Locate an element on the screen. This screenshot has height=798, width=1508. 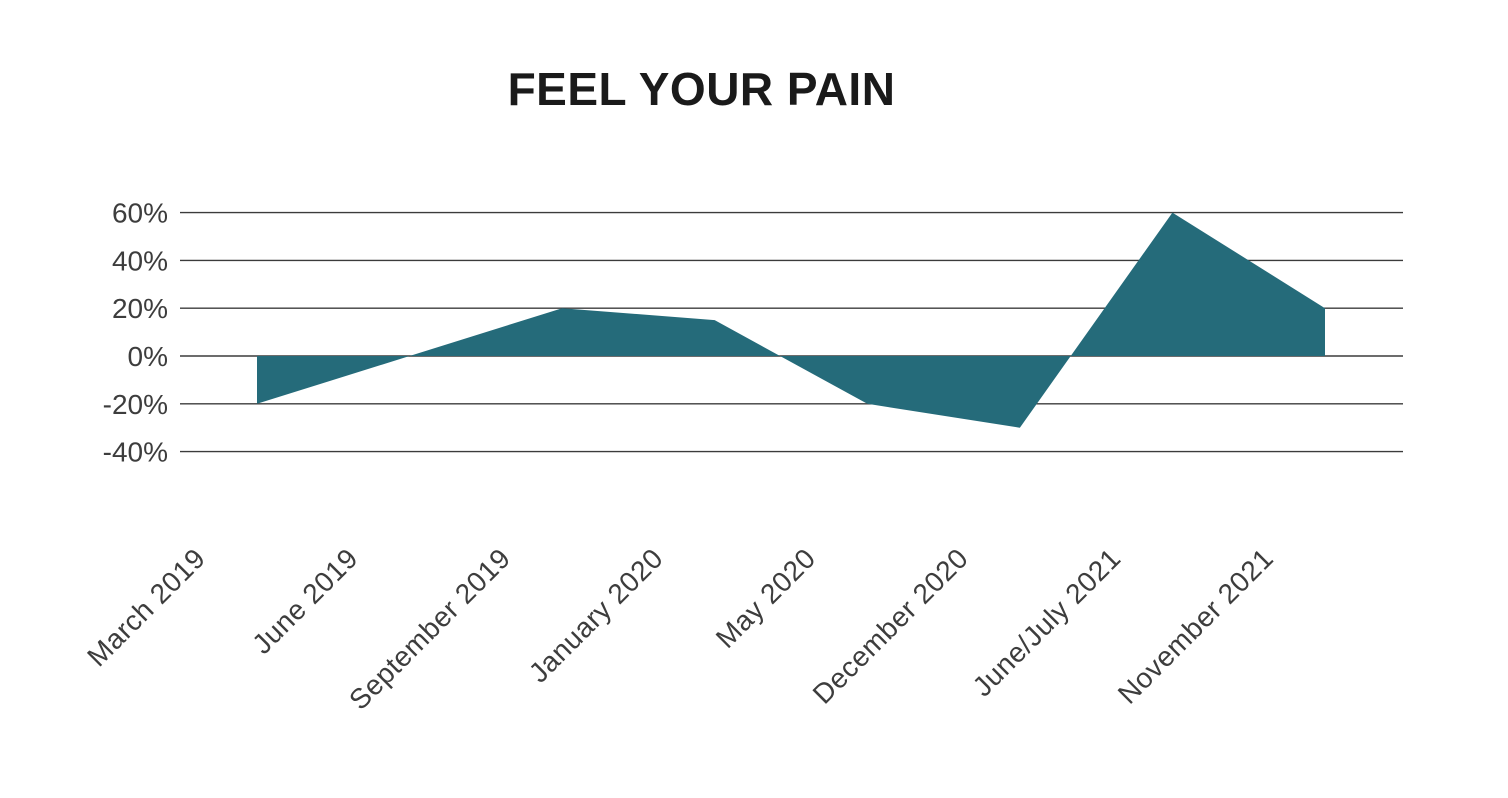
x-axis-category-label: June/July 2021 is located at coordinates (1047, 622).